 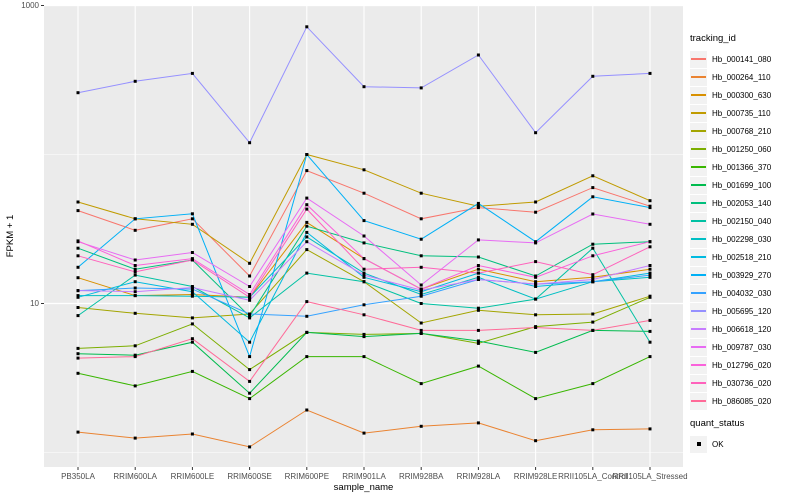 What do you see at coordinates (307, 476) in the screenshot?
I see `x-tick-label: RRIM600PE` at bounding box center [307, 476].